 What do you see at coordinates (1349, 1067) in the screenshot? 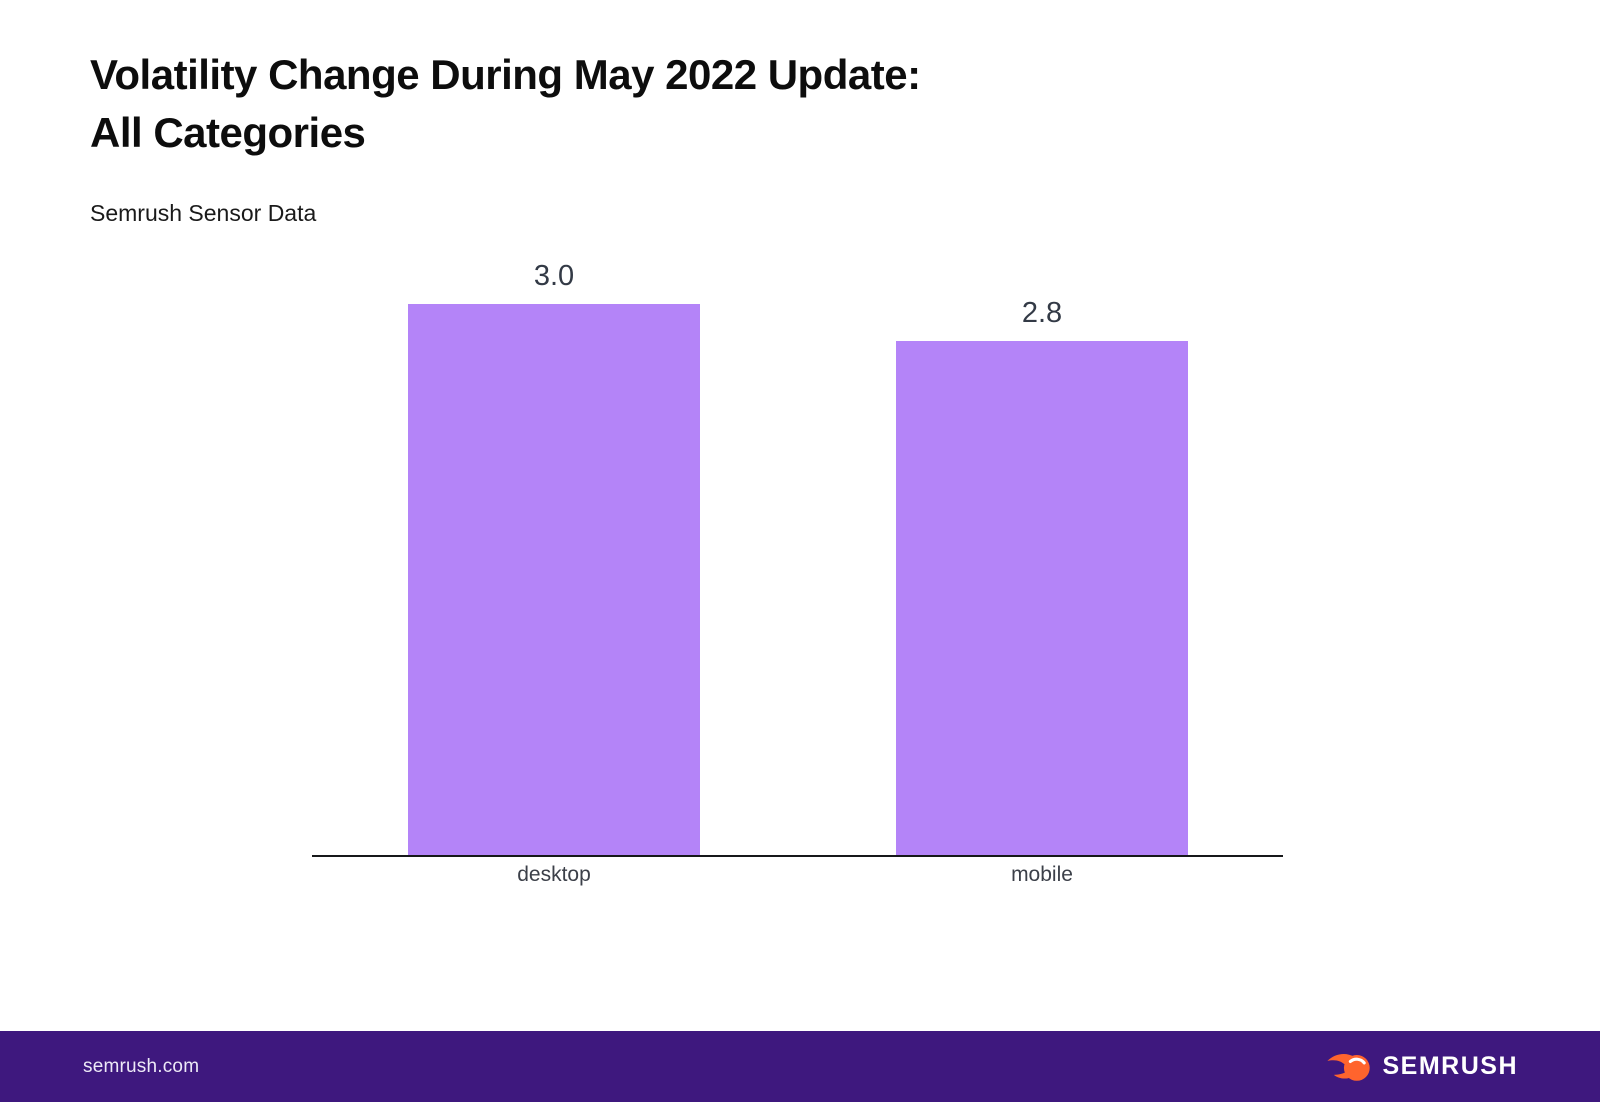
I see `semrush-comet-icon` at bounding box center [1349, 1067].